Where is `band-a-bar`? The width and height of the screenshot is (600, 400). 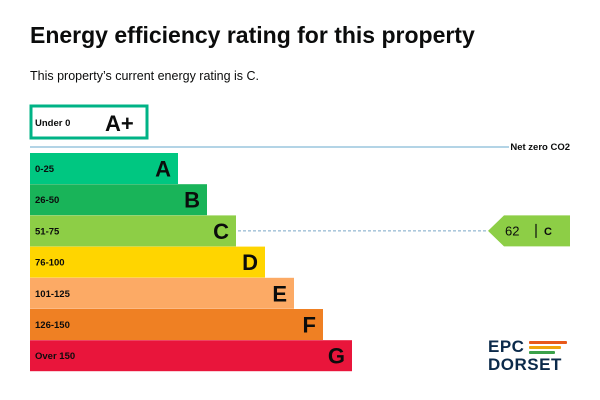 band-a-bar is located at coordinates (104, 168).